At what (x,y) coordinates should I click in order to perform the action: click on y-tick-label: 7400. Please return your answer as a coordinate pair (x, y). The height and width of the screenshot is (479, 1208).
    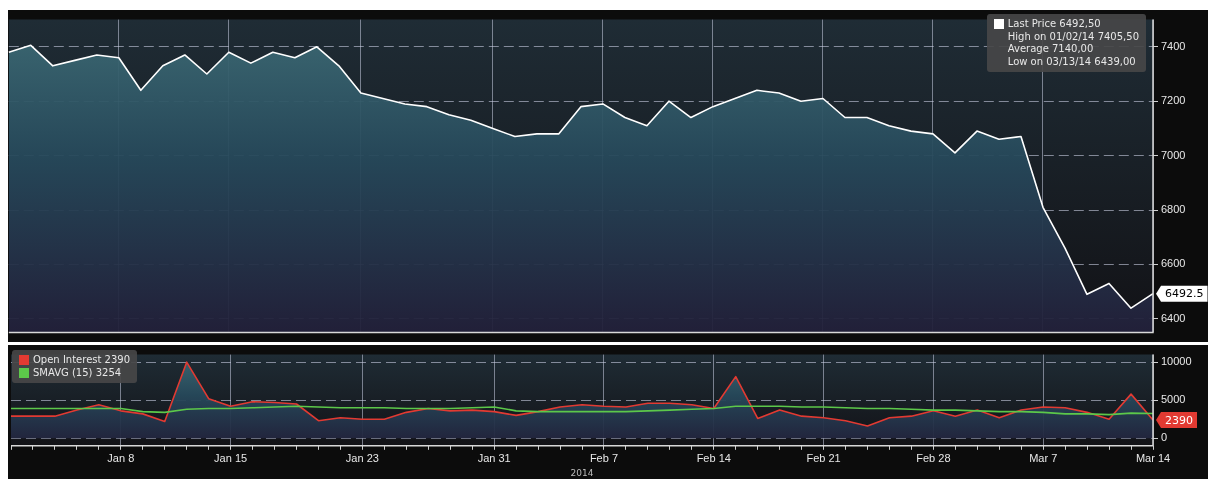
    Looking at the image, I should click on (1173, 45).